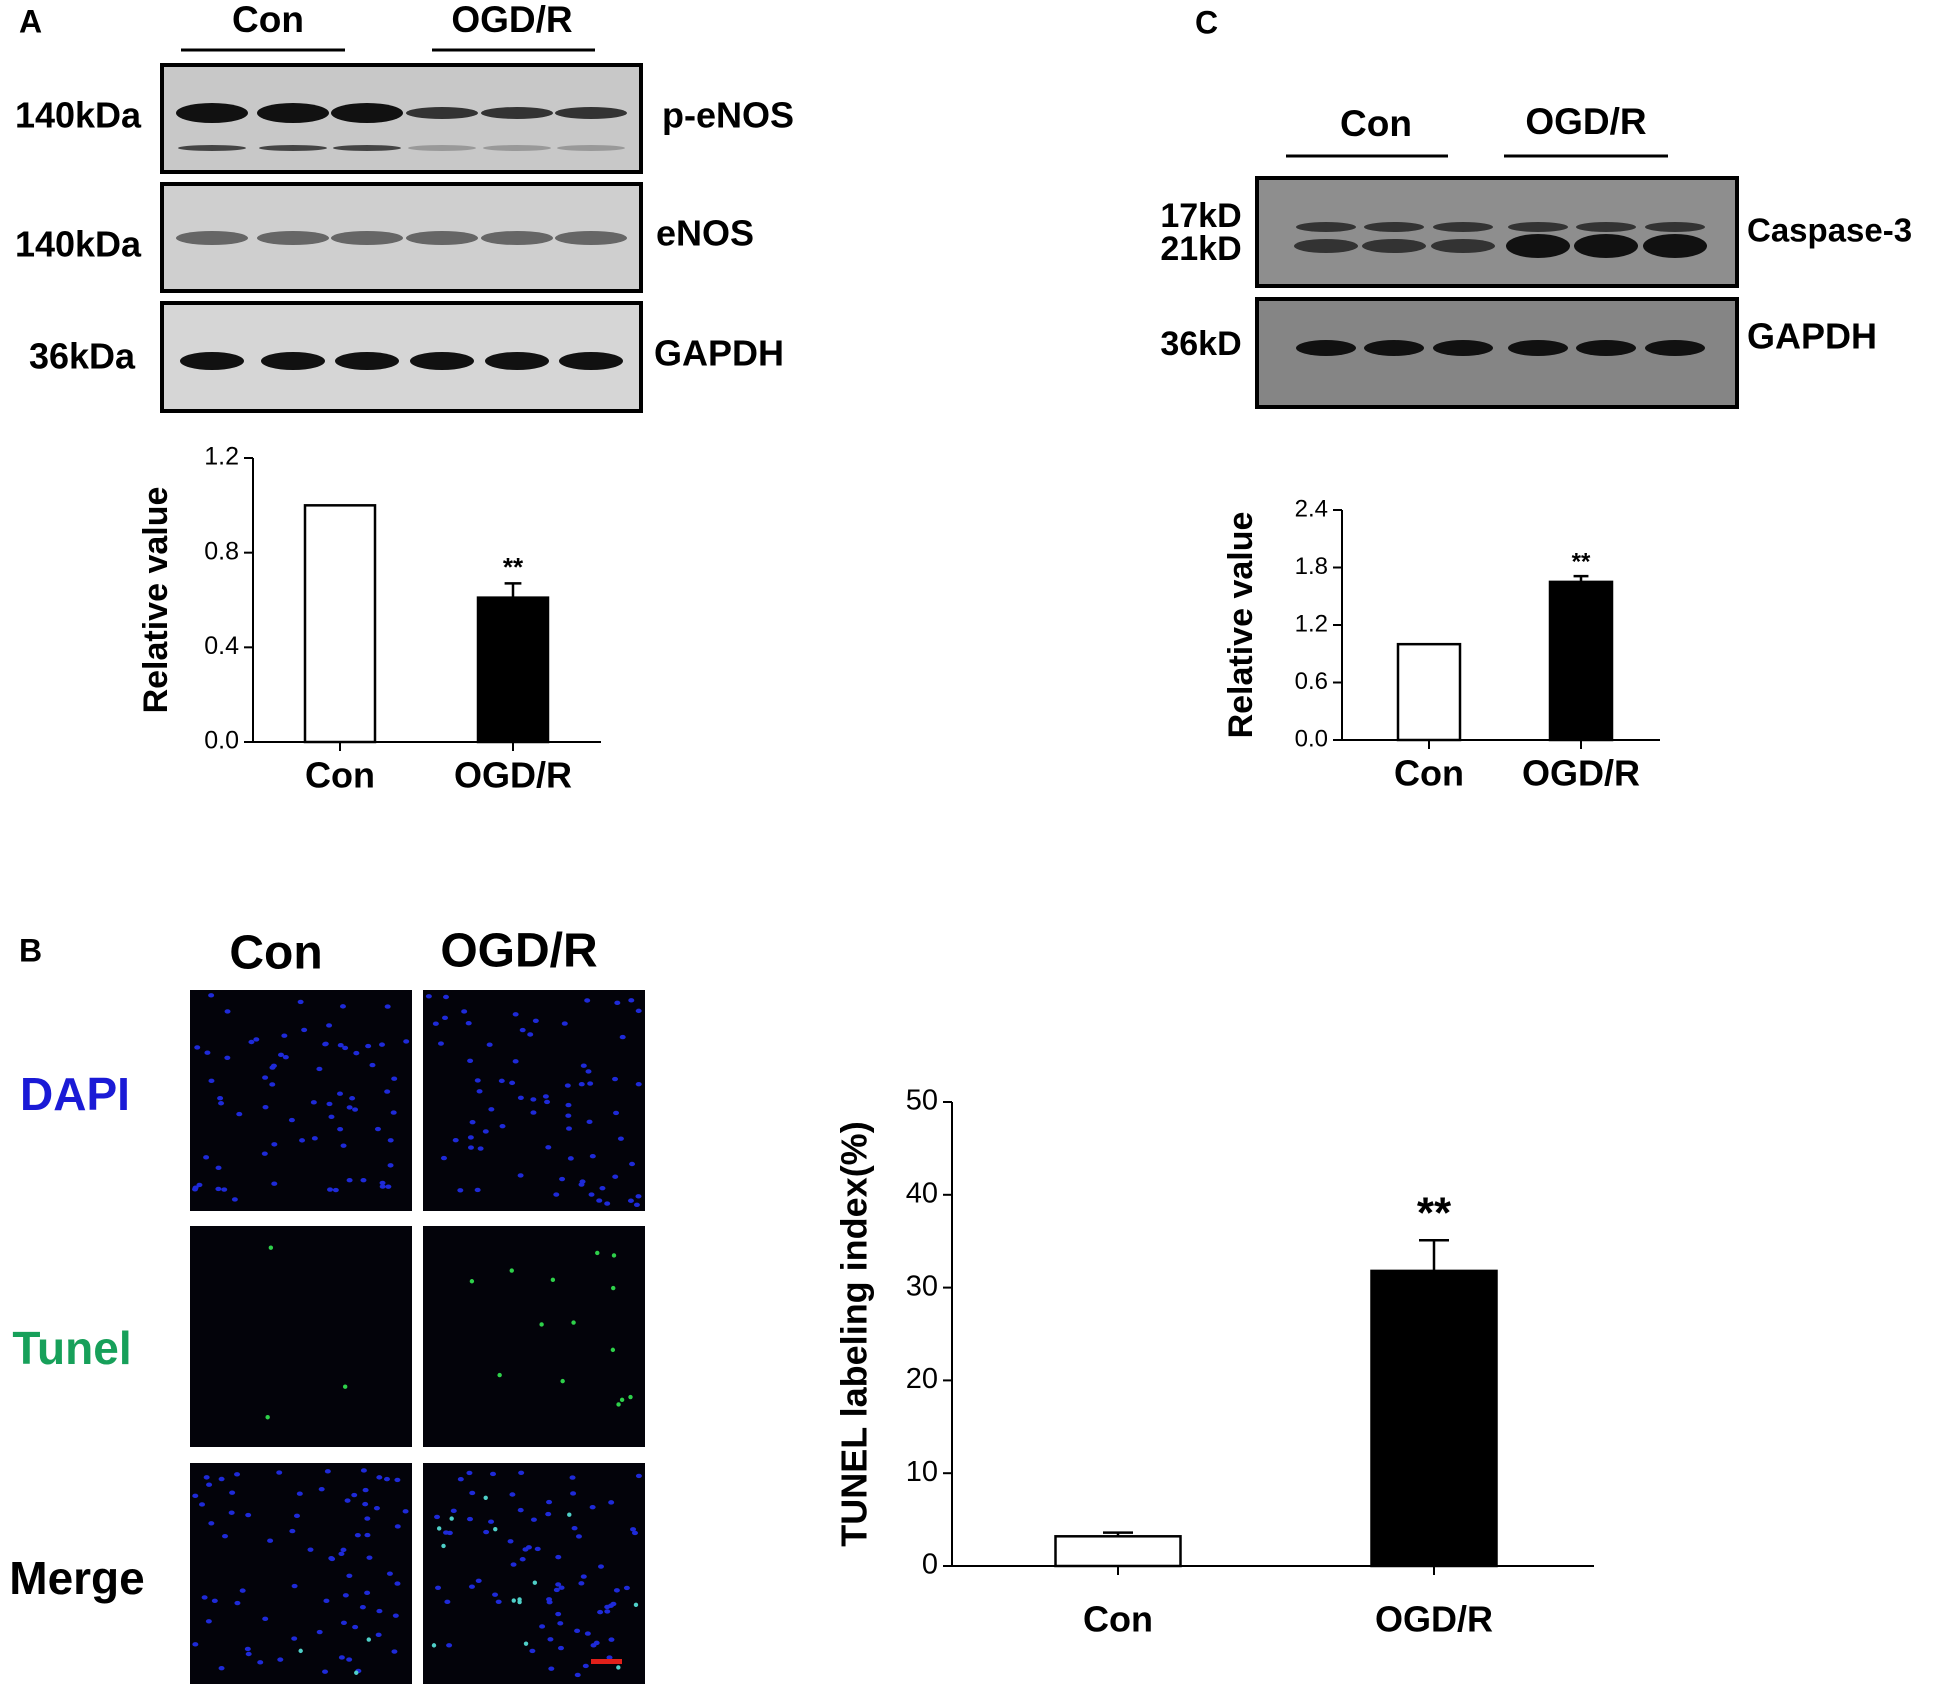 Image resolution: width=1952 pixels, height=1689 pixels. Describe the element at coordinates (705, 233) in the screenshot. I see `blot-protein: eNOS` at that location.